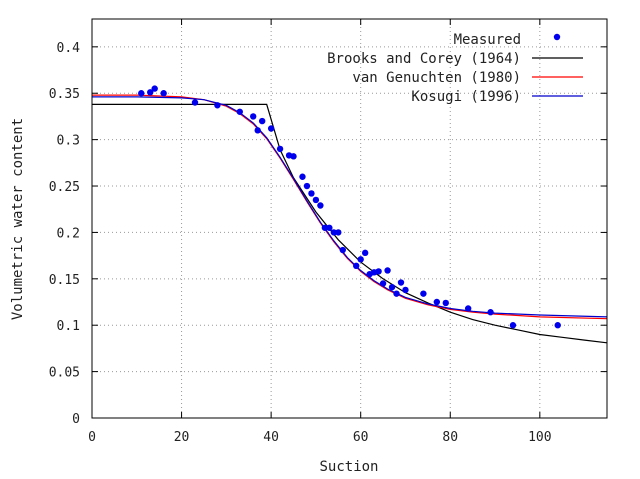 Image resolution: width=640 pixels, height=479 pixels. What do you see at coordinates (92, 437) in the screenshot?
I see `x-tick-label: 0` at bounding box center [92, 437].